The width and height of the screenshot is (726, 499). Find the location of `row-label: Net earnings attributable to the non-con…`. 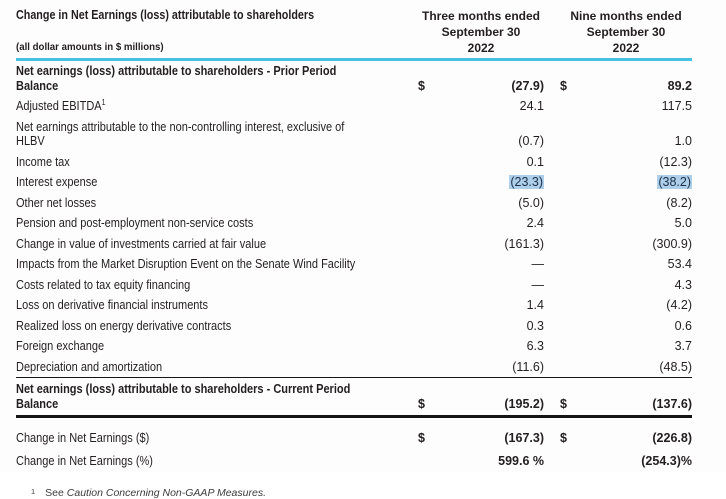

row-label: Net earnings attributable to the non-con… is located at coordinates (180, 134).